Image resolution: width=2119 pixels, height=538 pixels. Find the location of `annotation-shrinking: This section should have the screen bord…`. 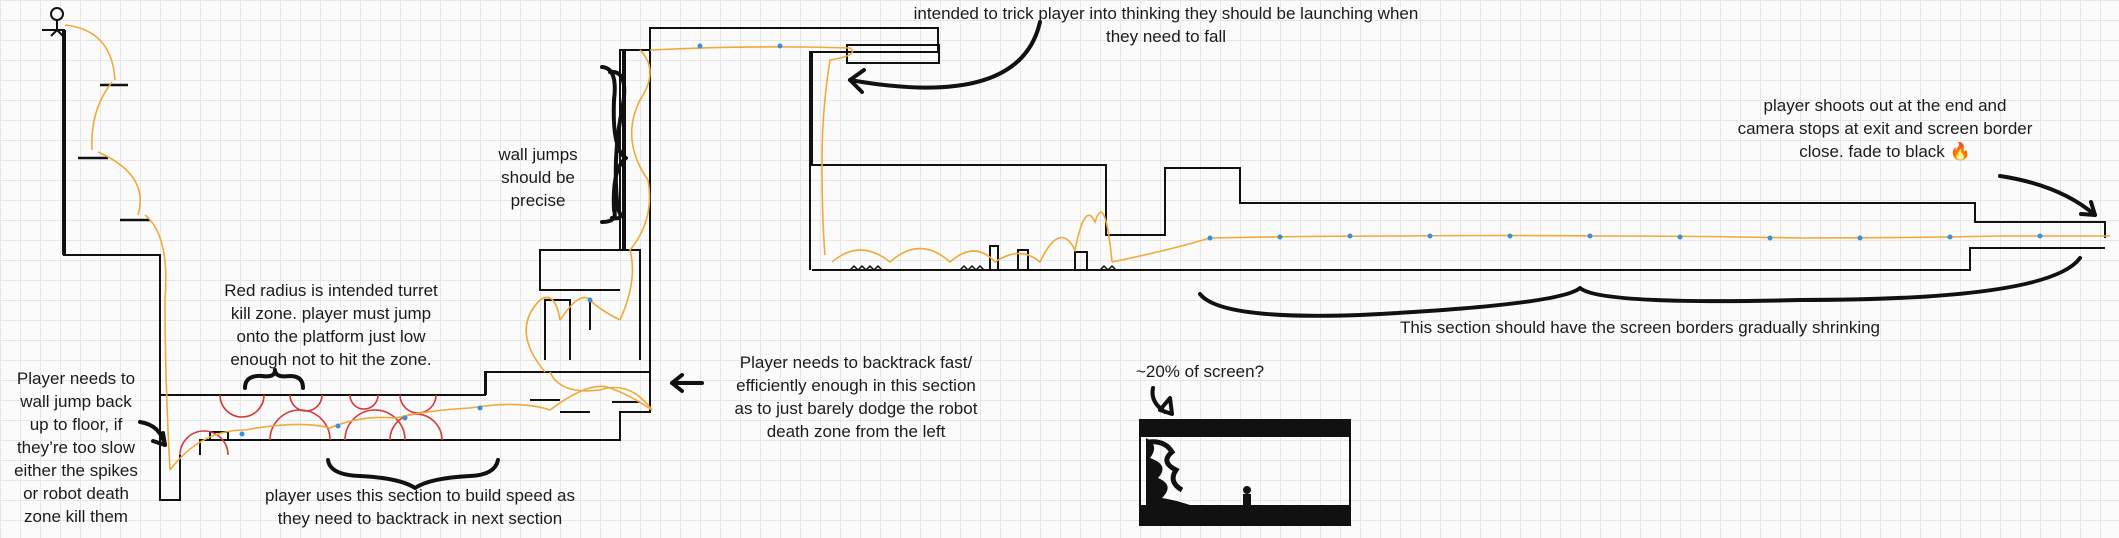

annotation-shrinking: This section should have the screen bord… is located at coordinates (1640, 327).